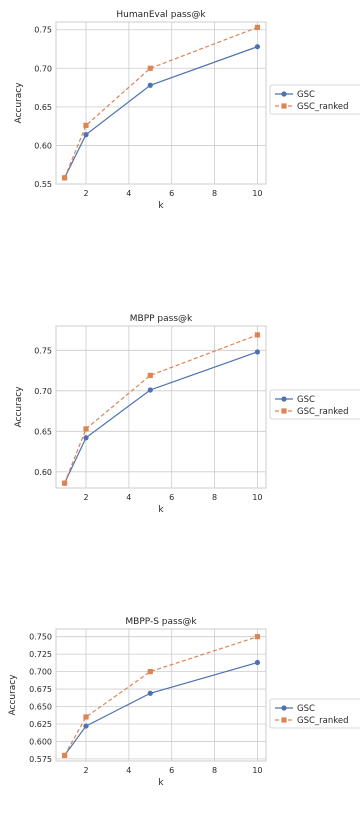 This screenshot has width=360, height=815. Describe the element at coordinates (40, 654) in the screenshot. I see `y-tick-label: 0.725` at that location.